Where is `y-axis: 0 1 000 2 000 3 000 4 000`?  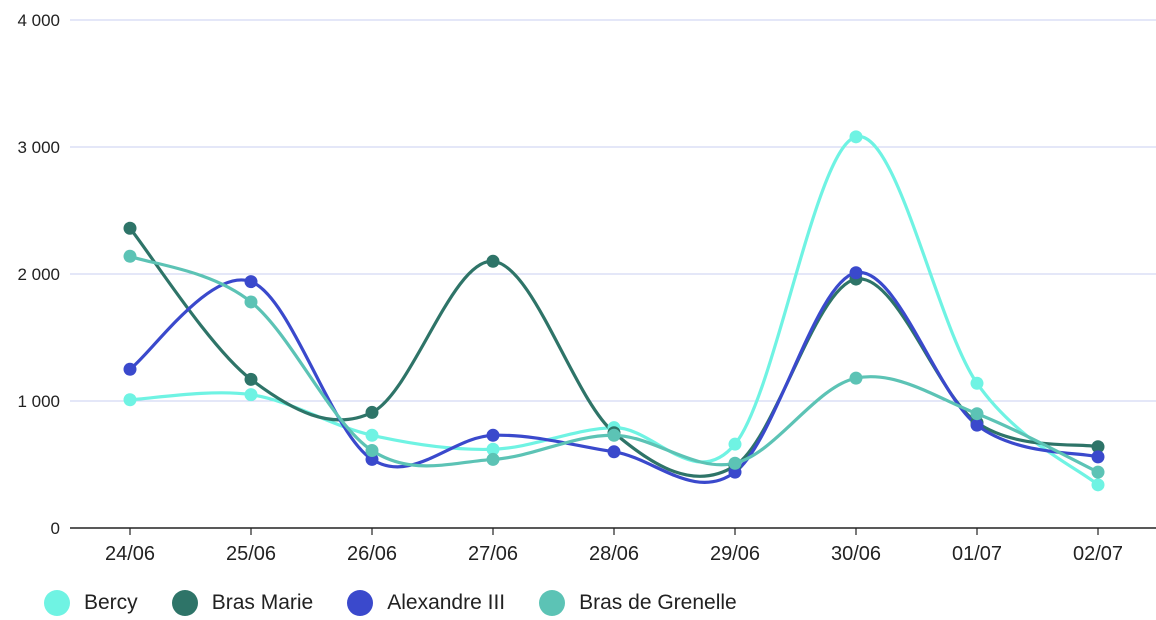 y-axis: 0 1 000 2 000 3 000 4 000 is located at coordinates (38, 274).